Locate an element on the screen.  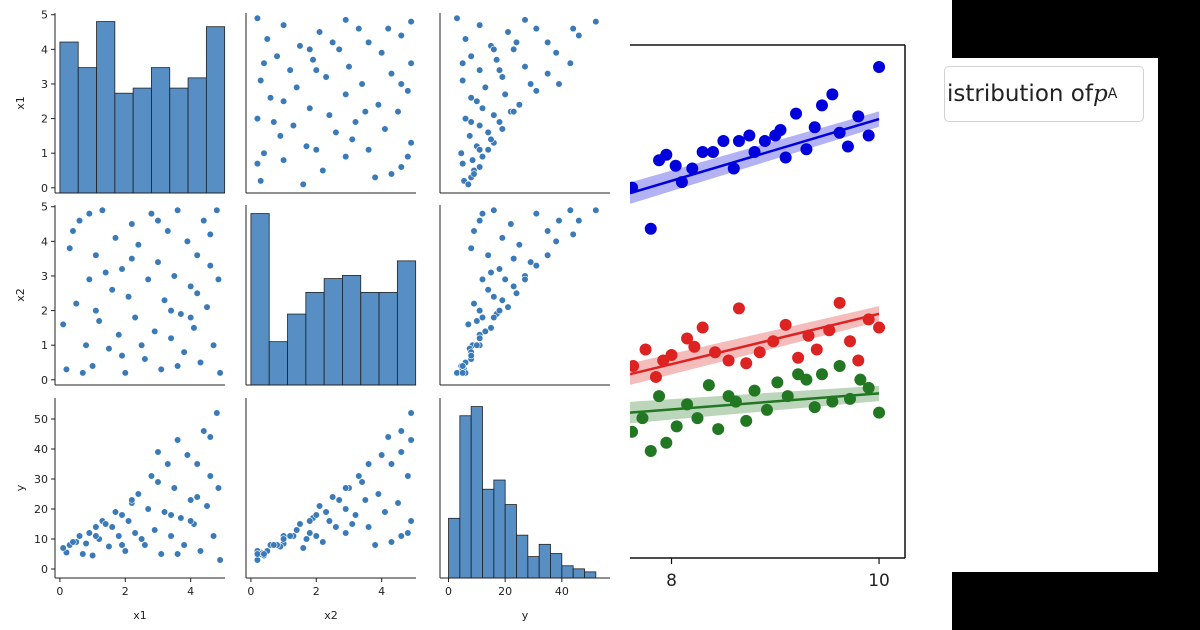
x-tick-label: 40 is located at coordinates (562, 591).